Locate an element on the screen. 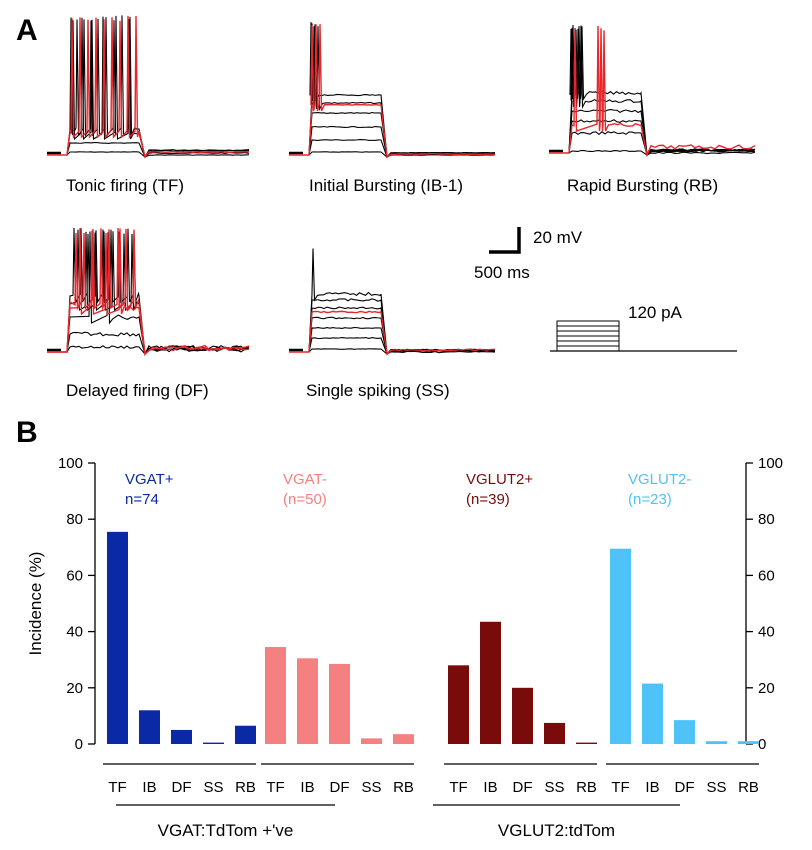 Image resolution: width=812 pixels, height=850 pixels. series-name: VGAT+ is located at coordinates (149, 479).